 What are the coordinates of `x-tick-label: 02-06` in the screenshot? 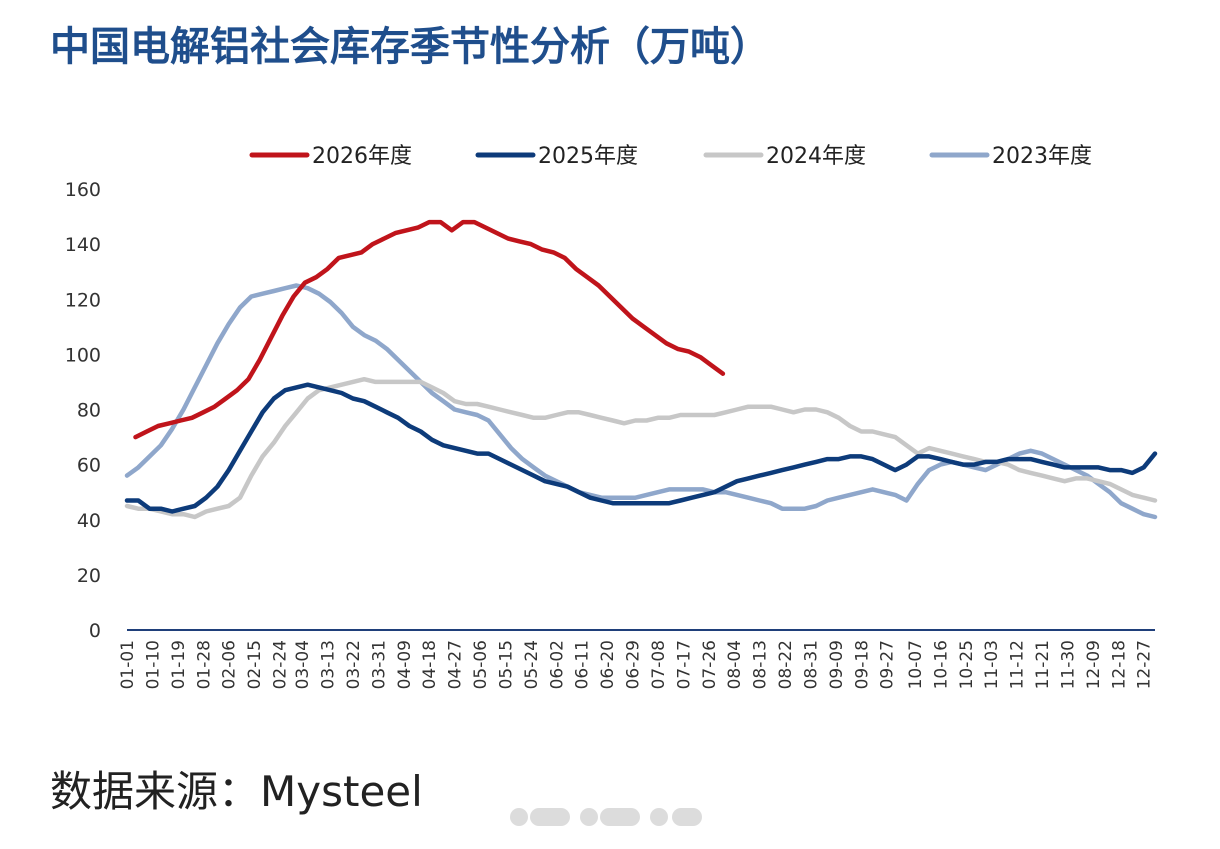 It's located at (230, 664).